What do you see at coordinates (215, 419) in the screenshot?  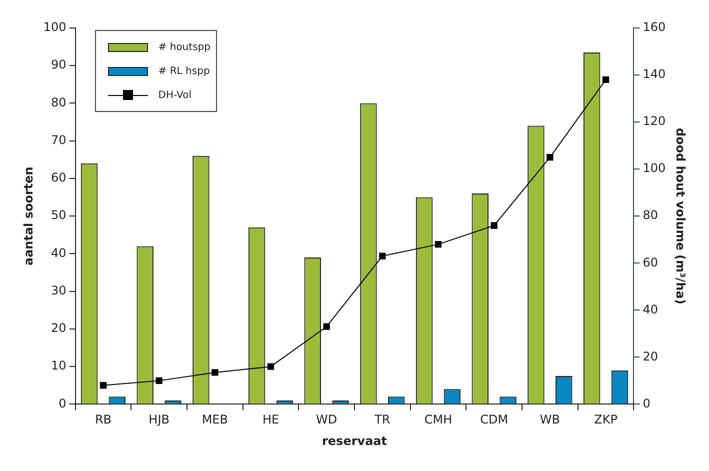 I see `x-tick-label: MEB` at bounding box center [215, 419].